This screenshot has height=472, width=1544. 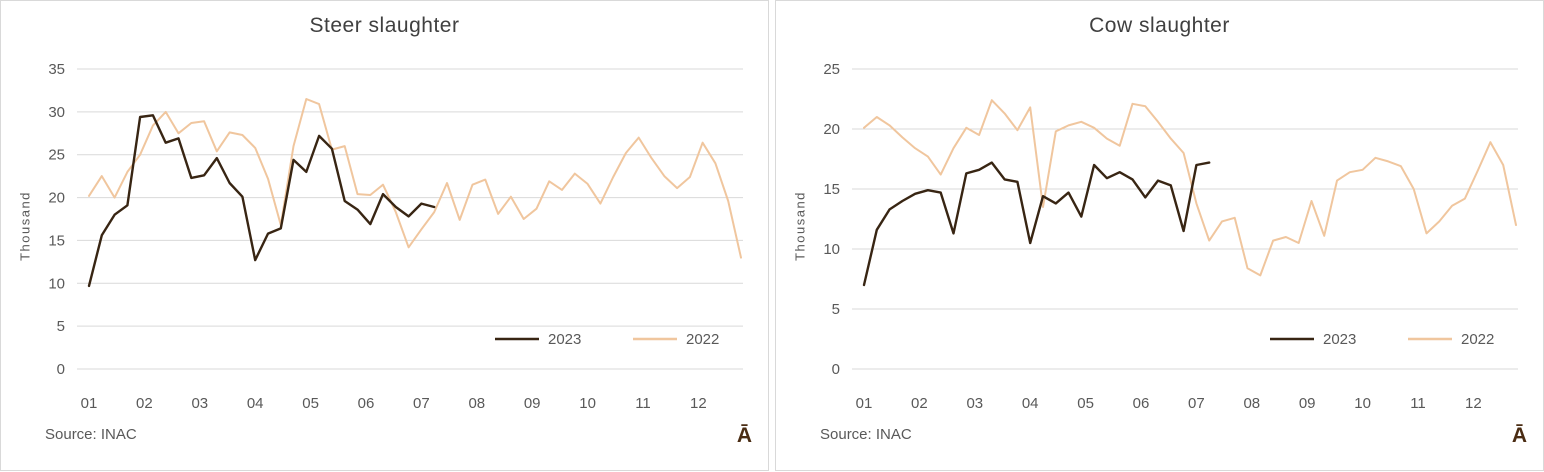 What do you see at coordinates (1159, 25) in the screenshot?
I see `chart-title: Cow slaughter` at bounding box center [1159, 25].